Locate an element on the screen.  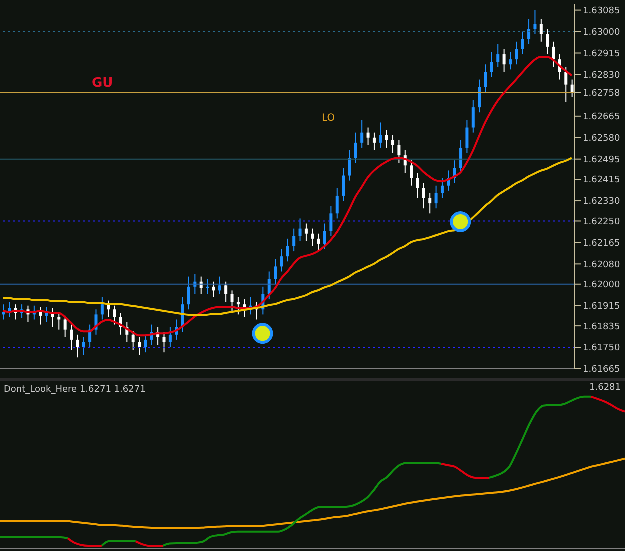
y-tick-label: 1.62665 is located at coordinates (601, 117).